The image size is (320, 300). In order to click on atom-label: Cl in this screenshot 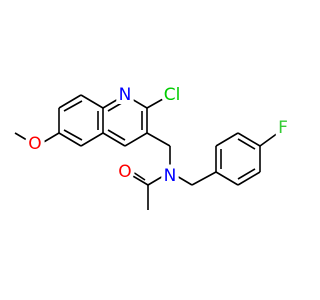, I will do `click(172, 95)`.